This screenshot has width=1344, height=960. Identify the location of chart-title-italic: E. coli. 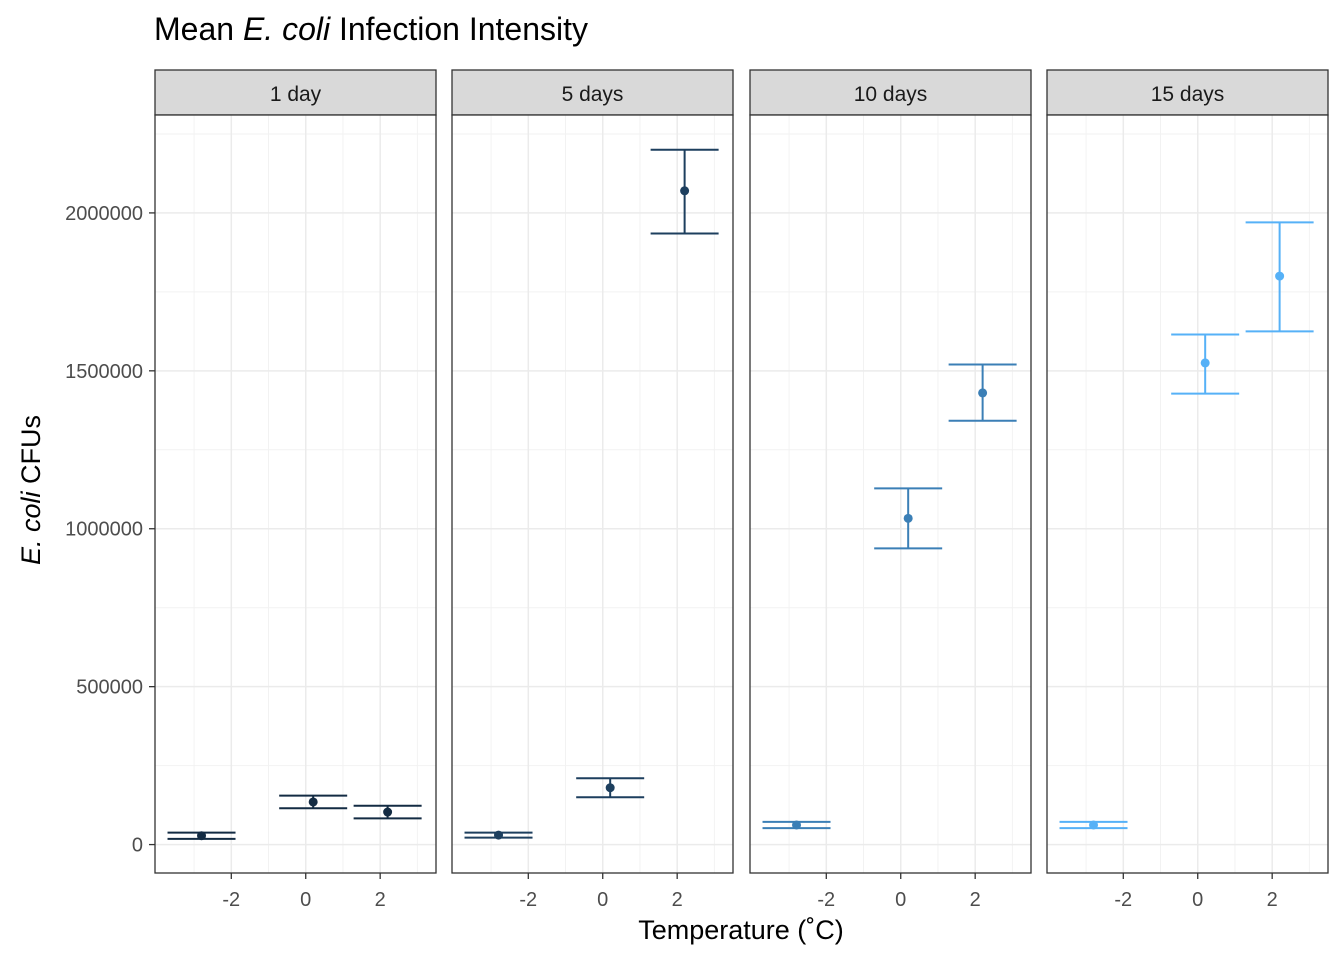
(287, 29).